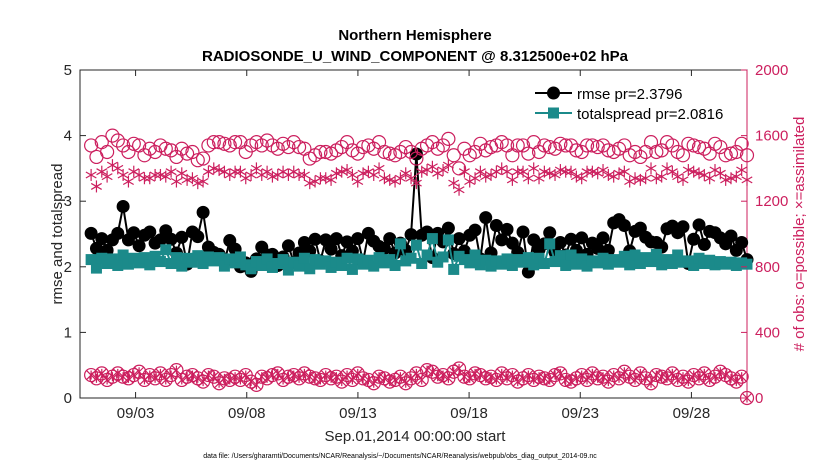  What do you see at coordinates (580, 413) in the screenshot?
I see `x-tick-label: 09/23` at bounding box center [580, 413].